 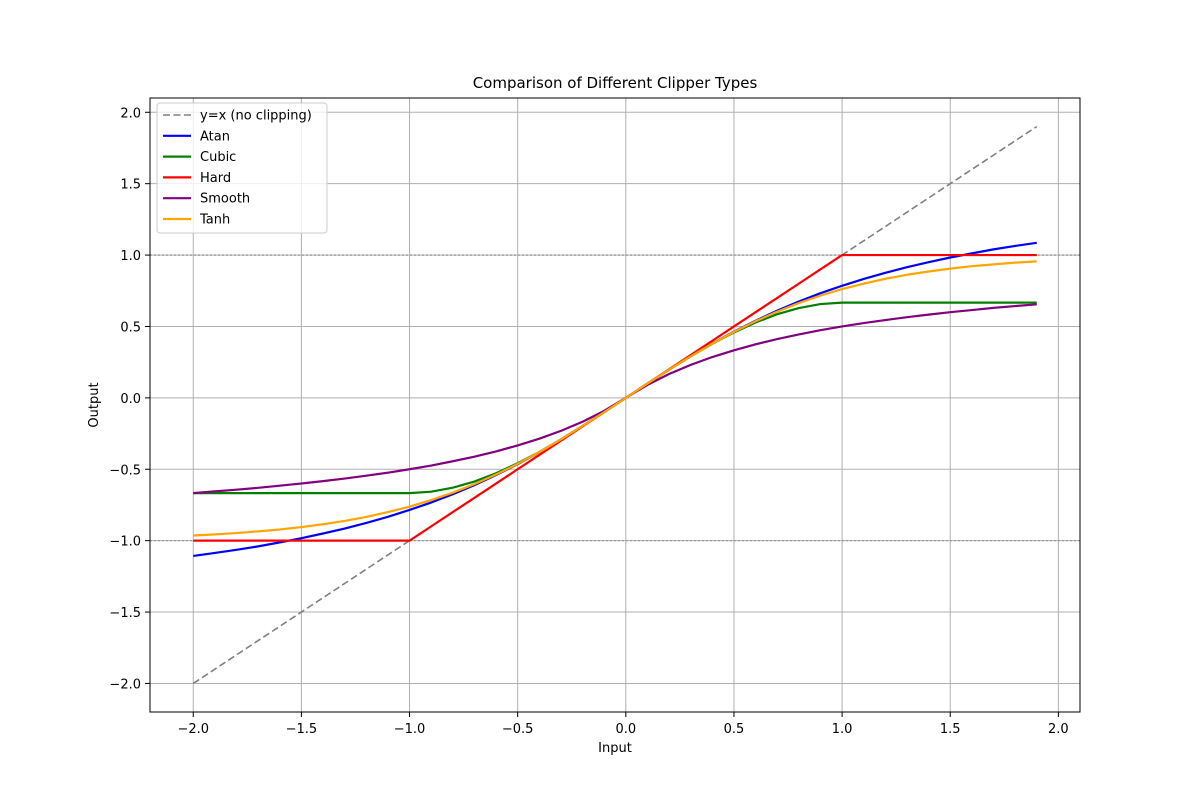 What do you see at coordinates (1058, 729) in the screenshot?
I see `x-tick-label: 2.0` at bounding box center [1058, 729].